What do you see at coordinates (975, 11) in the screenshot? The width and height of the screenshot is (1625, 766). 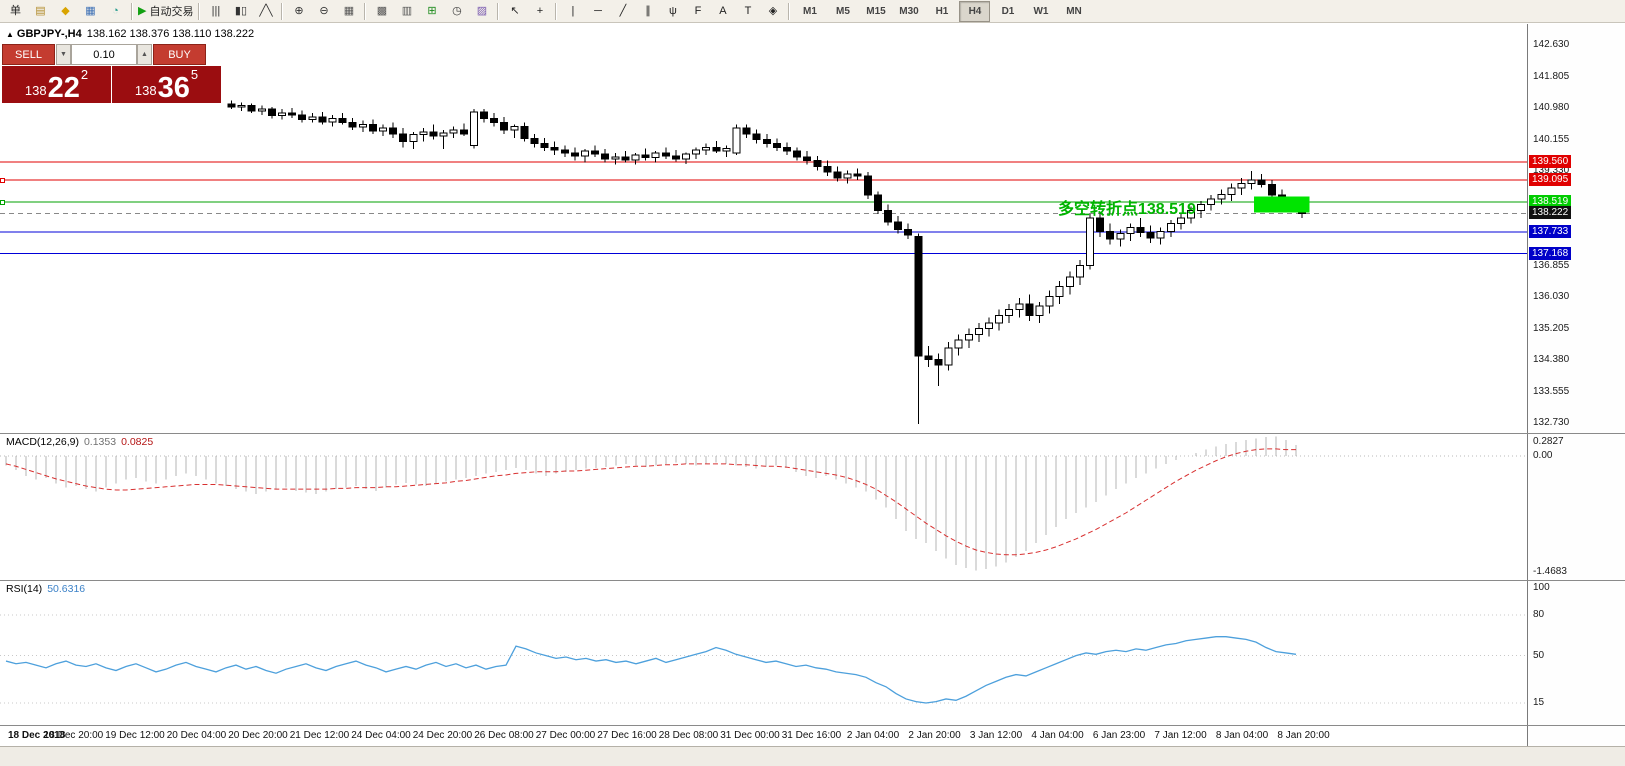 I see `timeframe-button-h4: H4` at bounding box center [975, 11].